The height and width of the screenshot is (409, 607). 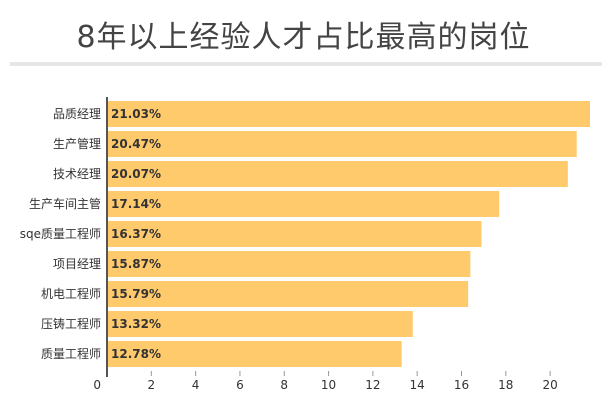 I want to click on category-label: 项目经理, so click(x=77, y=264).